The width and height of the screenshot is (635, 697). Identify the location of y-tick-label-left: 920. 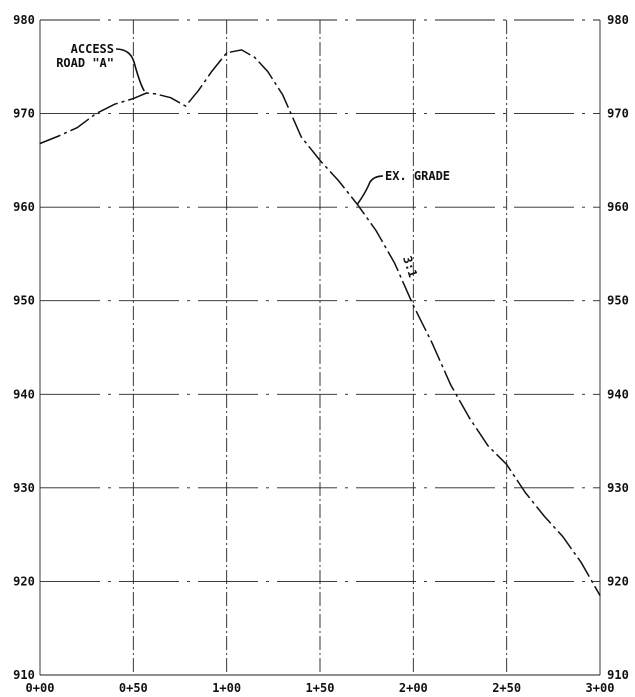
(24, 581).